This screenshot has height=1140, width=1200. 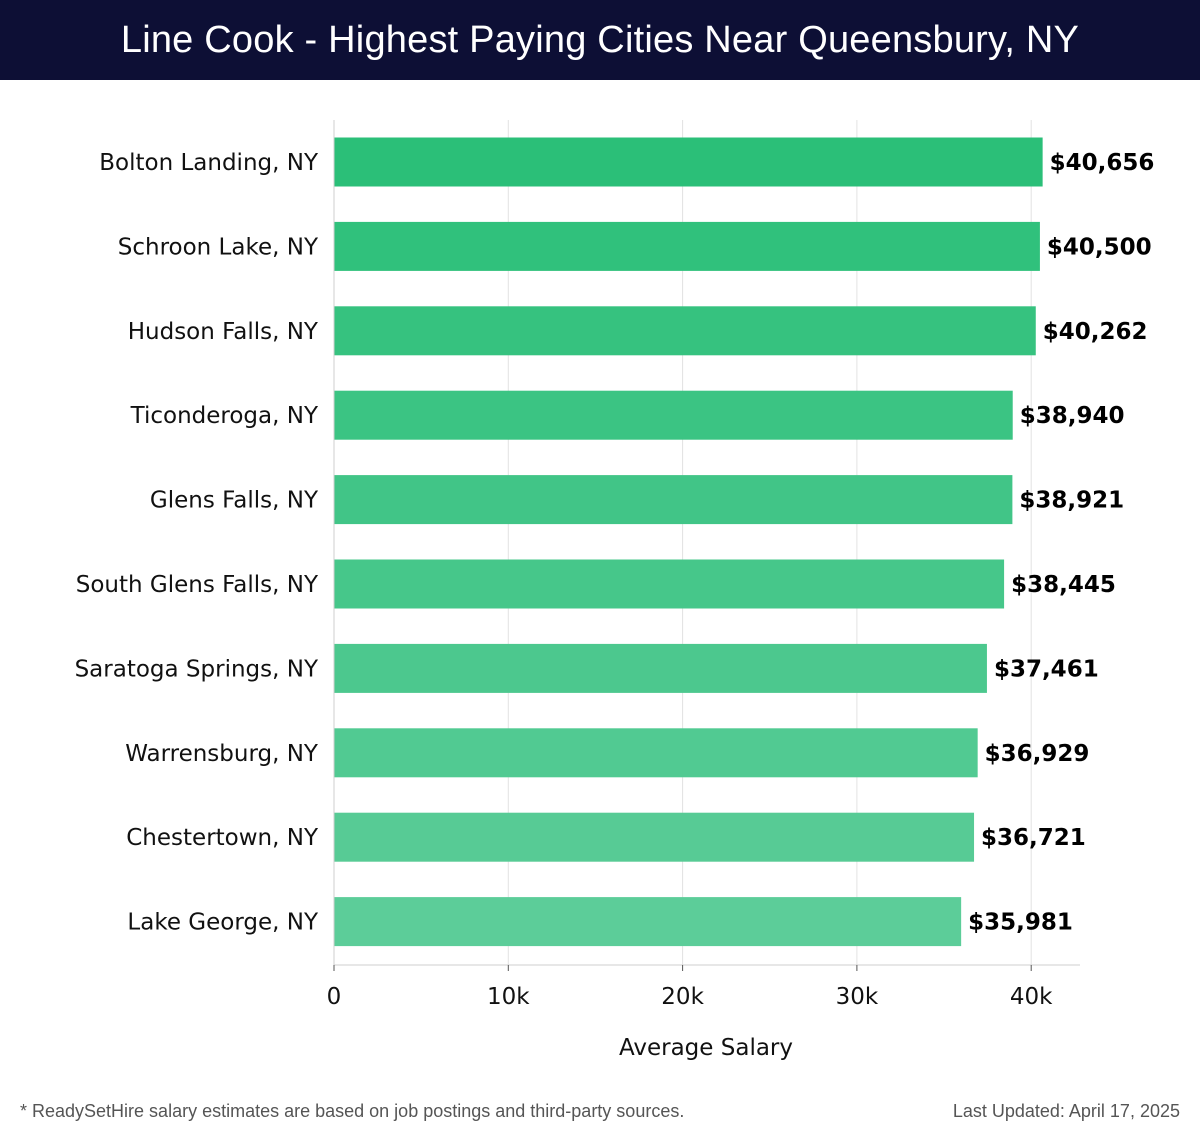 I want to click on x-tick-label: 20k, so click(x=682, y=997).